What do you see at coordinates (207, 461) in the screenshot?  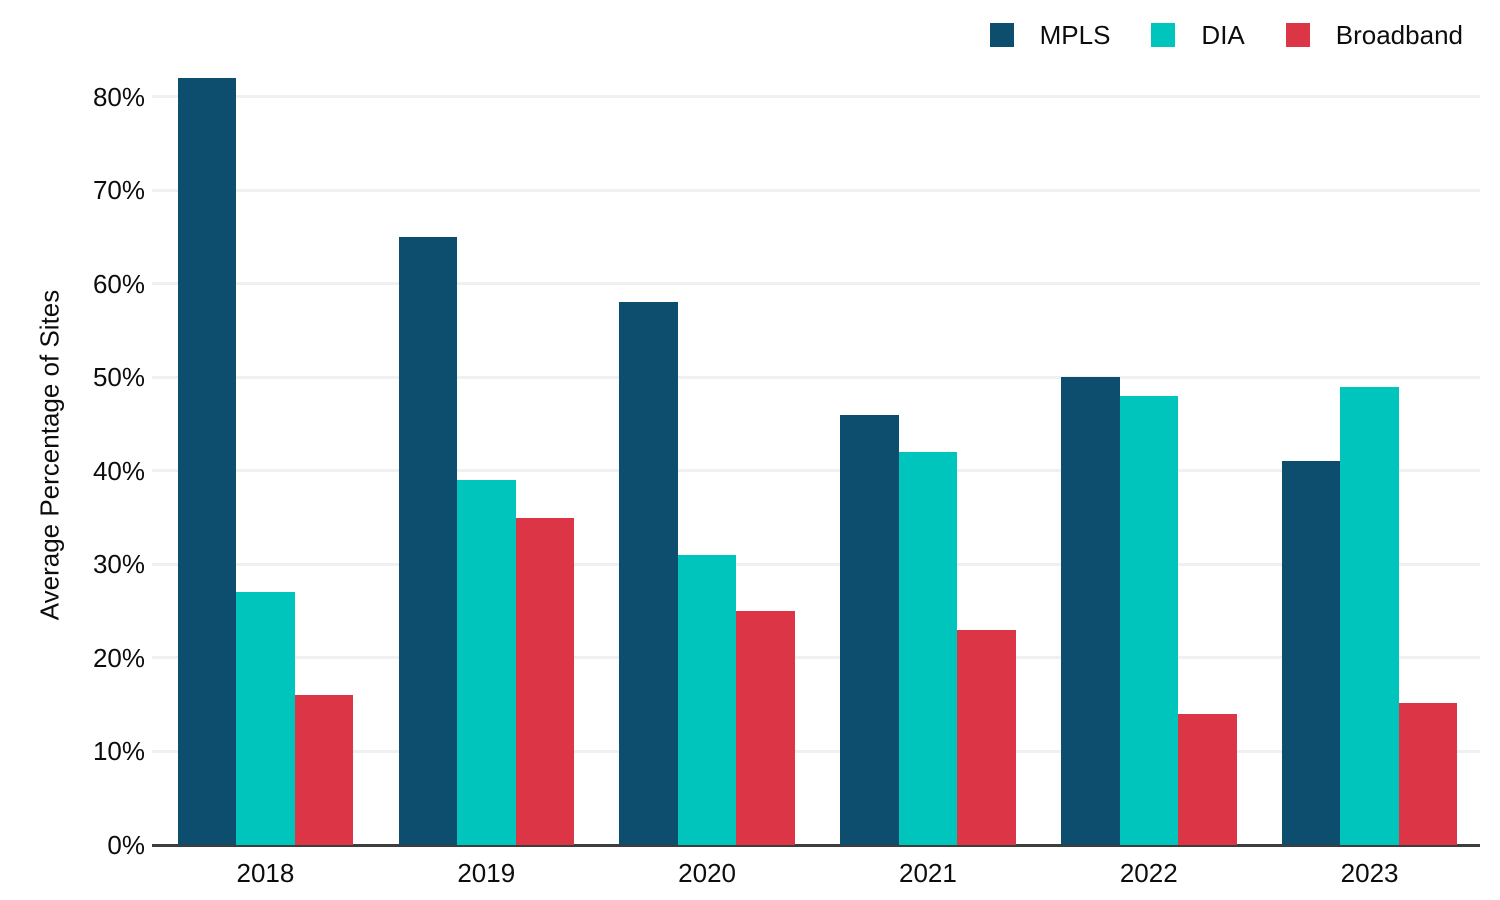 I see `bar-mpls-2018` at bounding box center [207, 461].